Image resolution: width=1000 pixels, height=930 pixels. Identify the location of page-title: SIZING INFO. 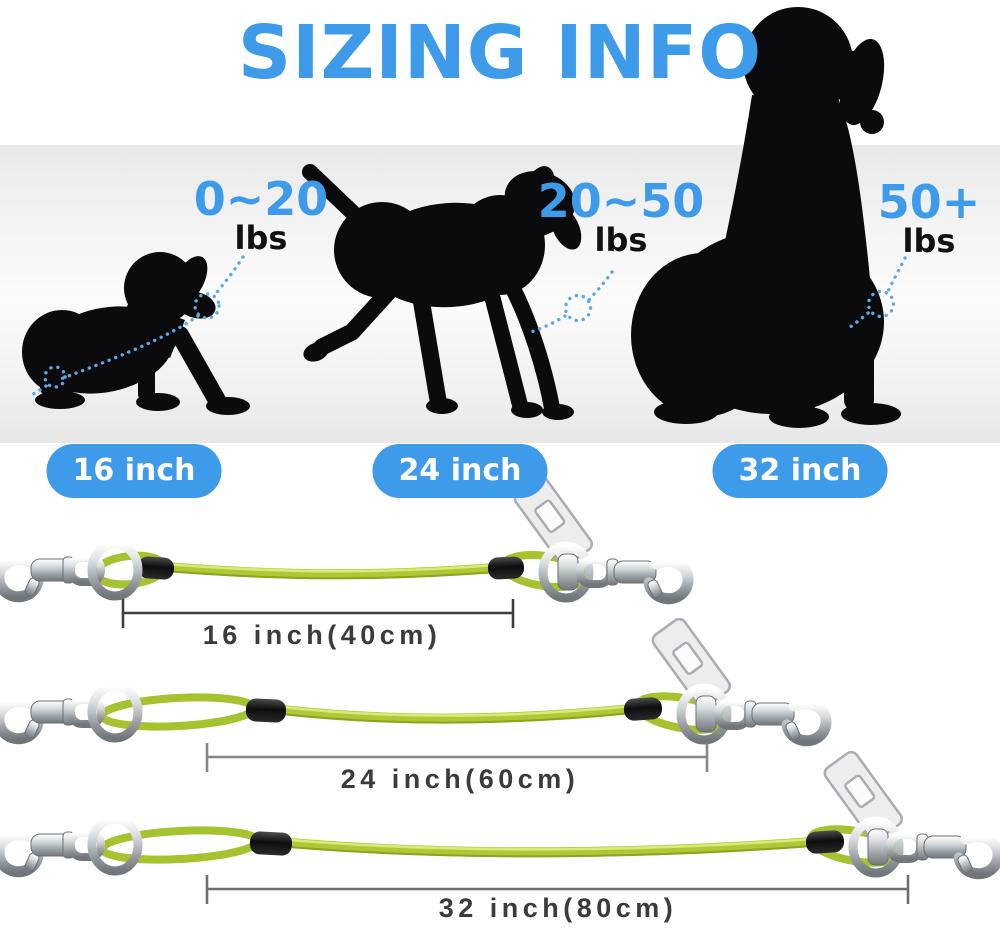
(500, 53).